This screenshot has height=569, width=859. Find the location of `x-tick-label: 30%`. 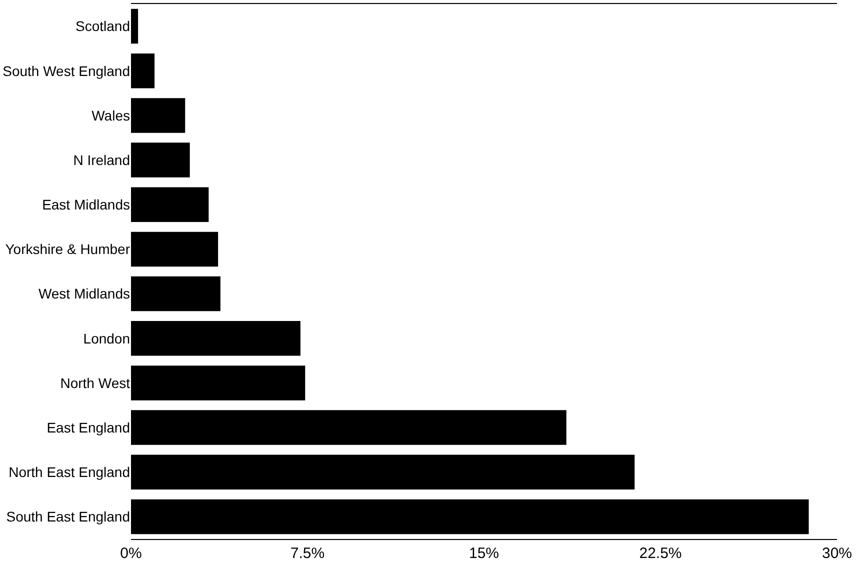

x-tick-label: 30% is located at coordinates (837, 553).